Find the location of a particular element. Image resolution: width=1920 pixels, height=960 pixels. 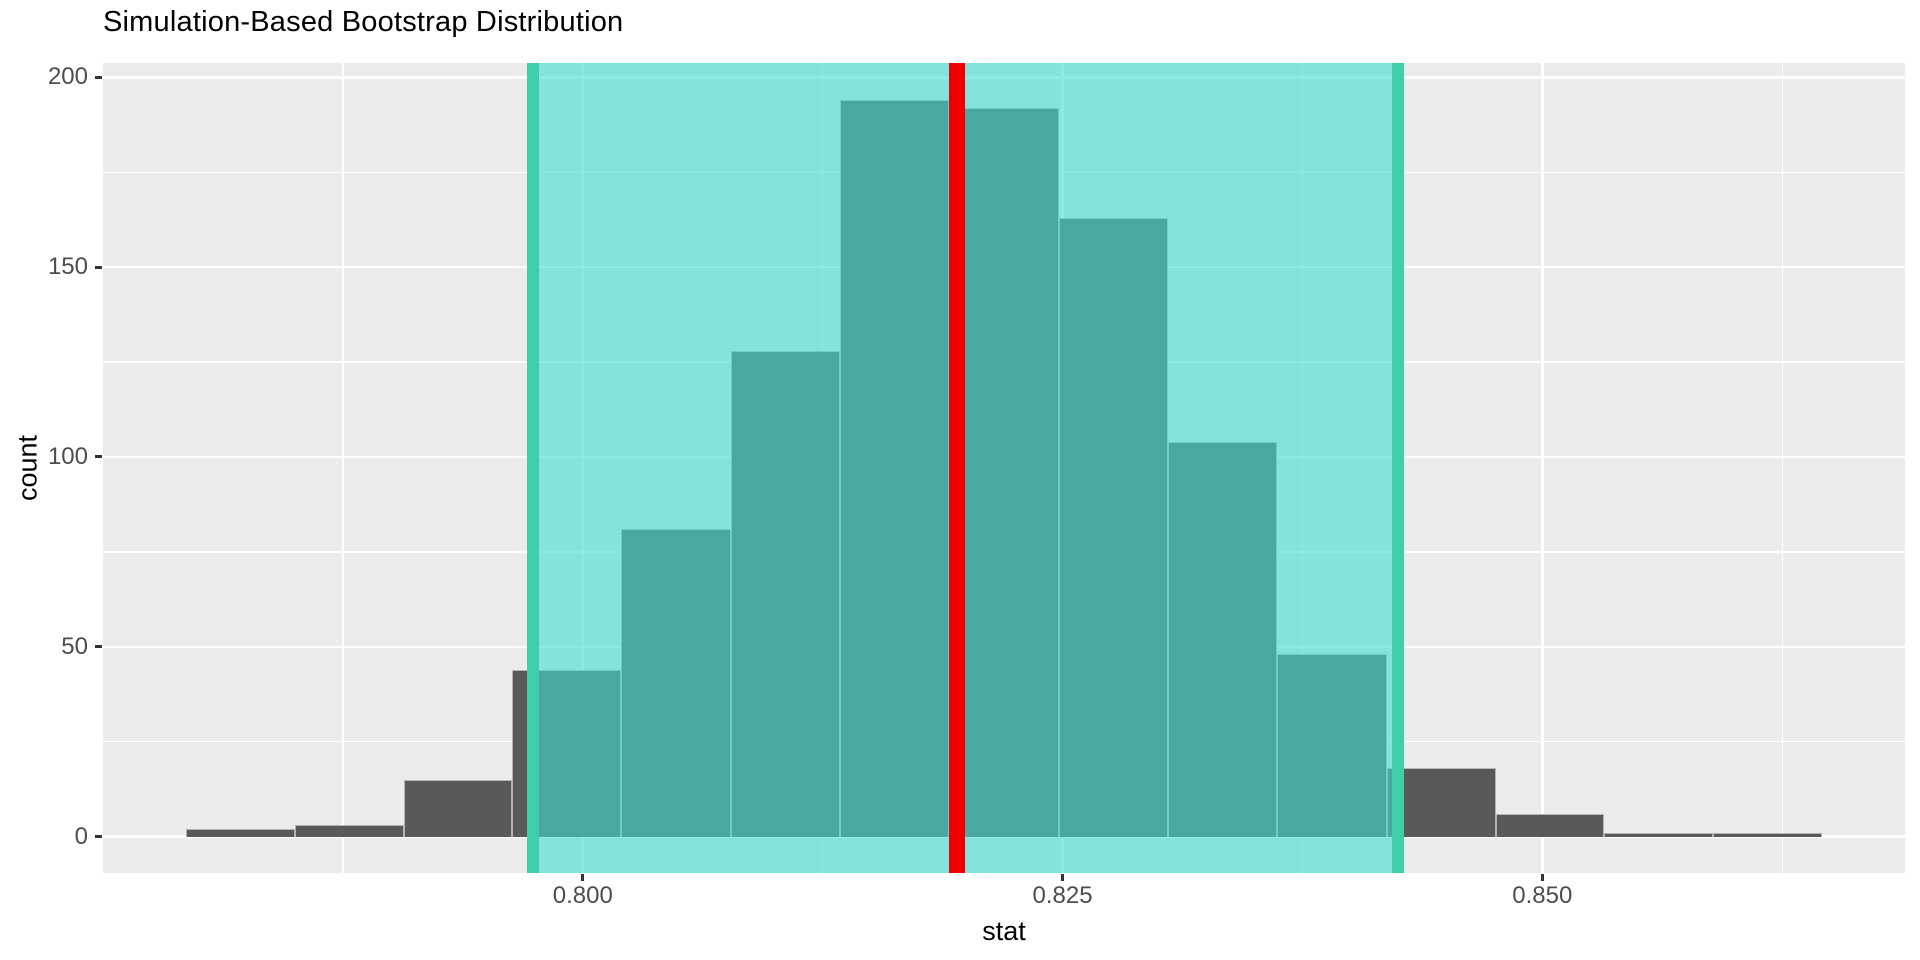

x-axis-title: stat is located at coordinates (1004, 931).